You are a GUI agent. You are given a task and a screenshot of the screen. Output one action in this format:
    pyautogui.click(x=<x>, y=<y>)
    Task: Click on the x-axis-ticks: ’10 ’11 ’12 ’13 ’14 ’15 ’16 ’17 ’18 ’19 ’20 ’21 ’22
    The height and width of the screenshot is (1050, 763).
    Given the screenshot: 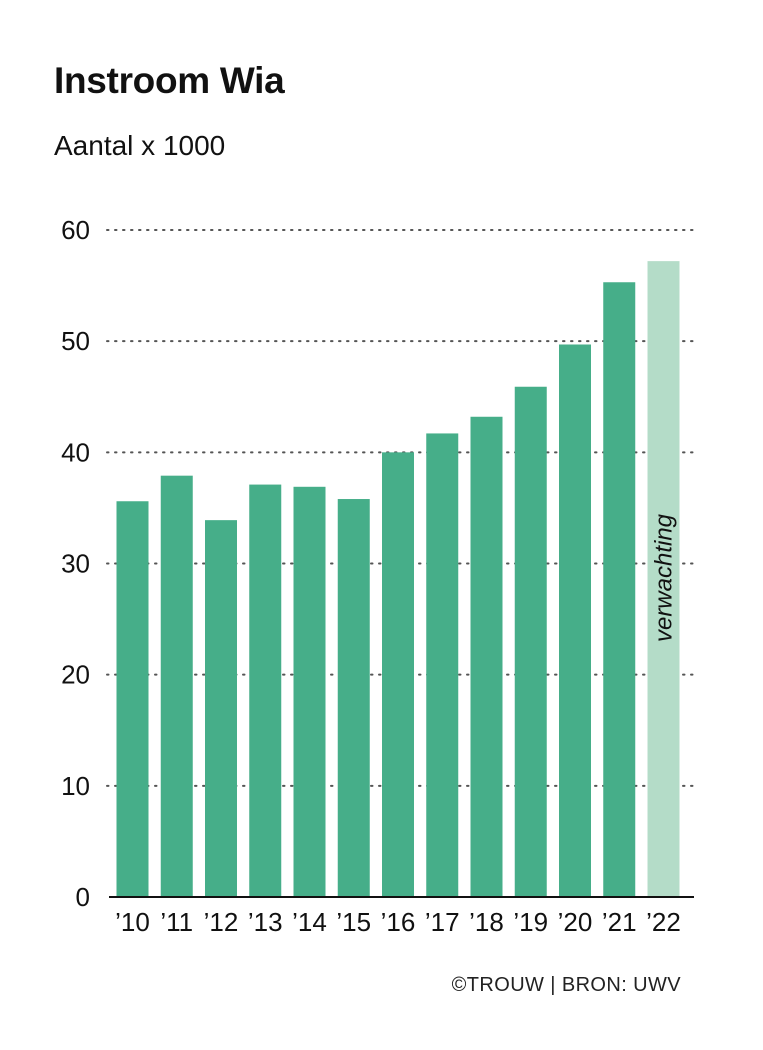 What is the action you would take?
    pyautogui.click(x=398, y=922)
    